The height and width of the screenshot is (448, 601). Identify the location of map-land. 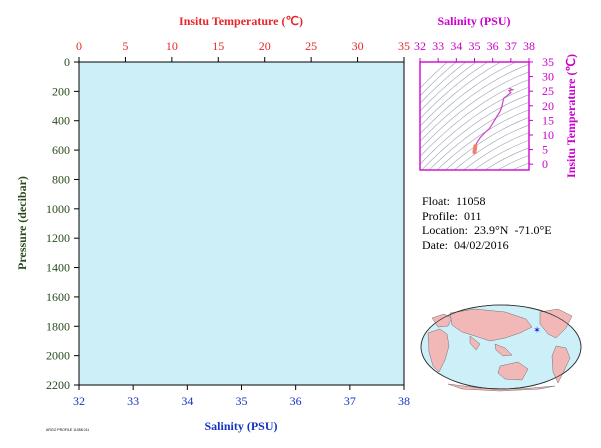
(500, 350).